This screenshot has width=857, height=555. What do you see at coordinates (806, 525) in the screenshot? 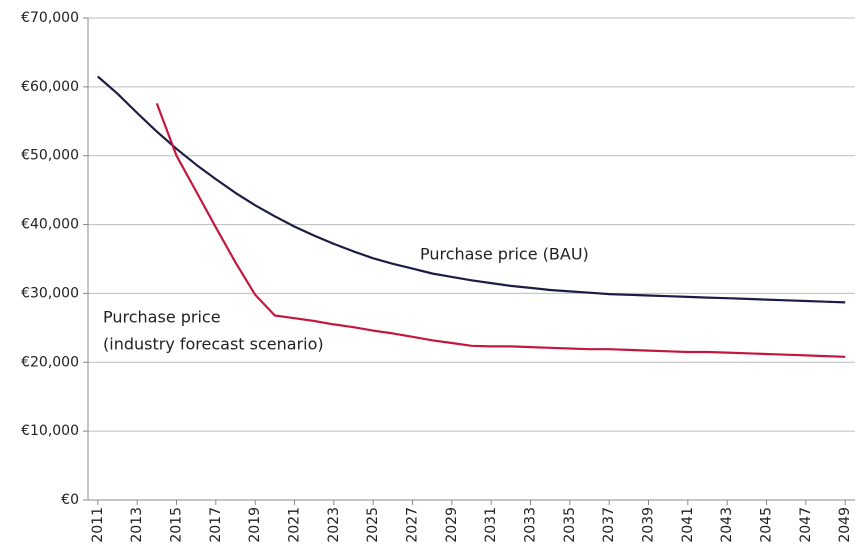
I see `x-tick-label: 2047` at bounding box center [806, 525].